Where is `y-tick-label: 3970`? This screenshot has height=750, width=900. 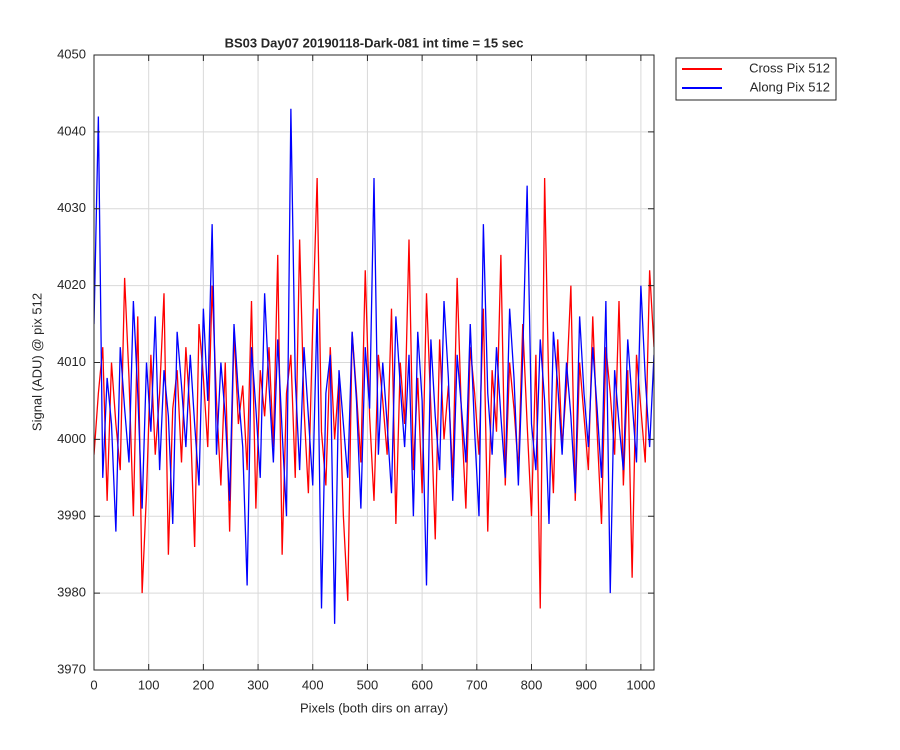 y-tick-label: 3970 is located at coordinates (71, 668).